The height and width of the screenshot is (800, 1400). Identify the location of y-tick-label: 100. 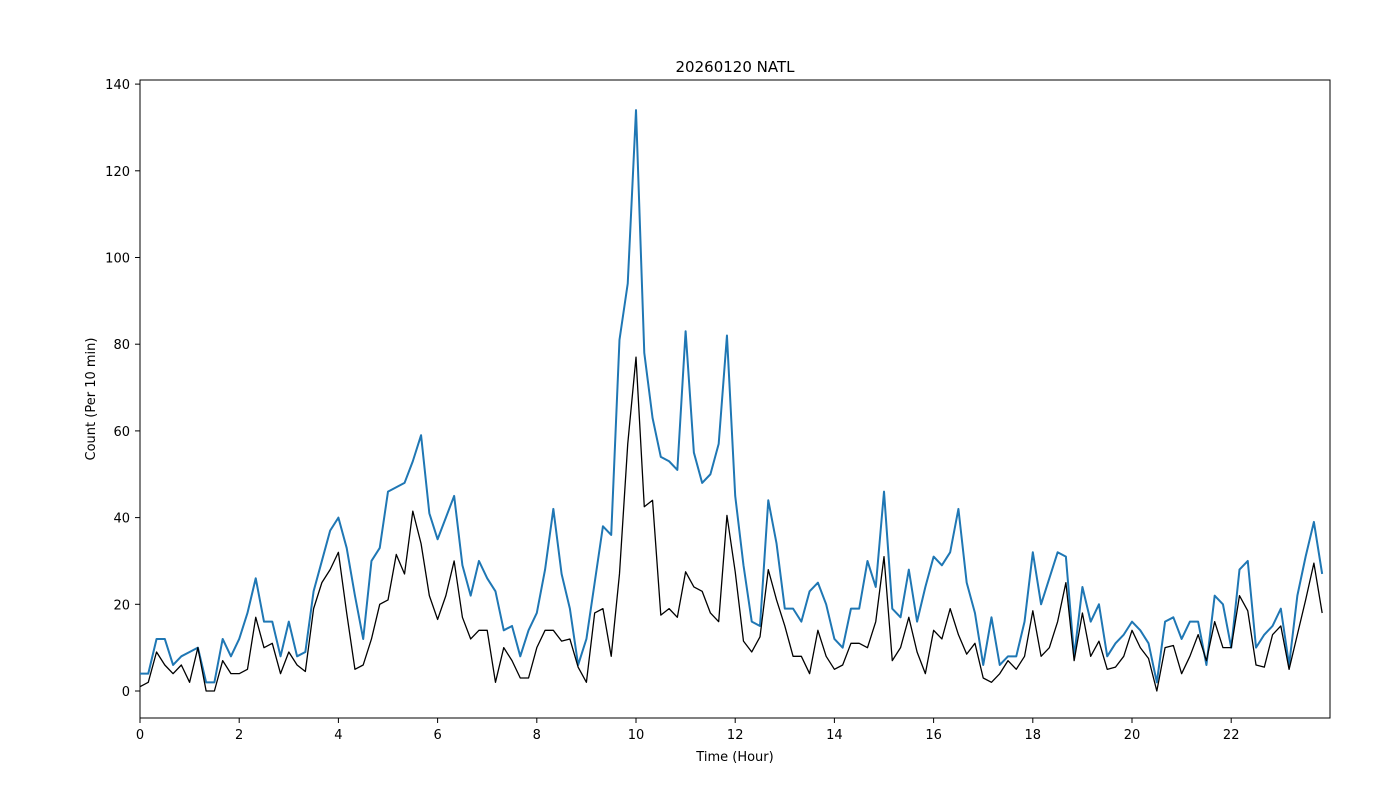
(117, 259).